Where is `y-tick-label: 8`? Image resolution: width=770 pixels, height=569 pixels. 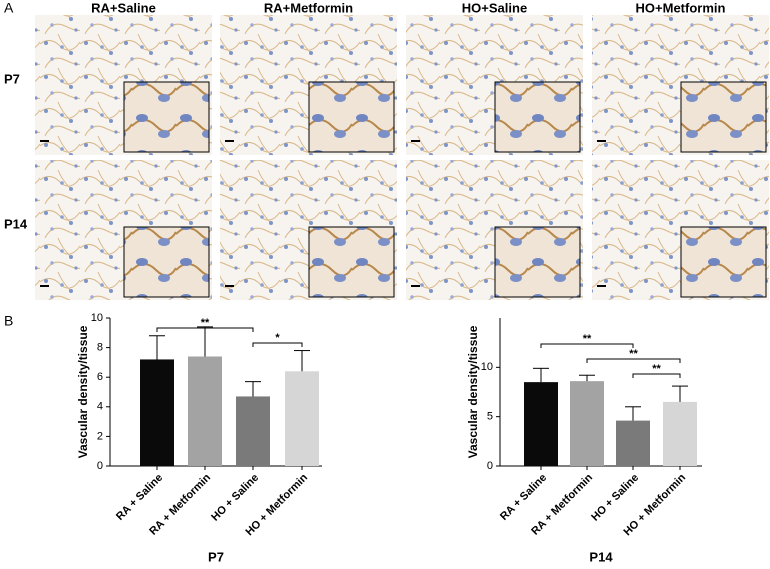
y-tick-label: 8 is located at coordinates (100, 348).